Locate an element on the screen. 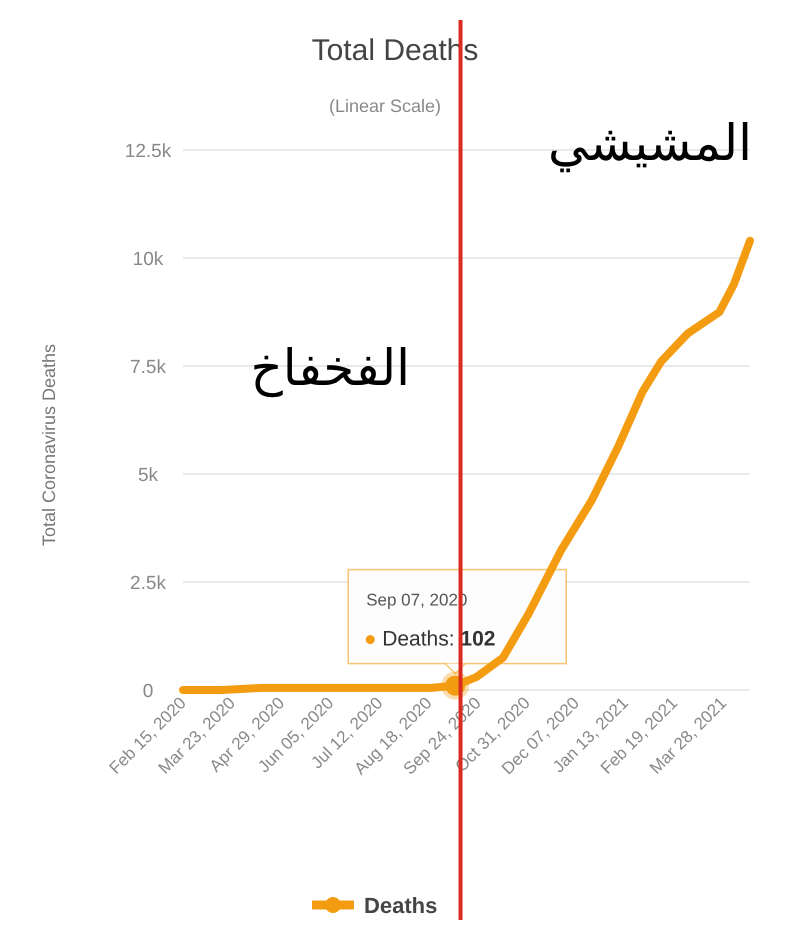  y-tick-label: 12.5k is located at coordinates (148, 151).